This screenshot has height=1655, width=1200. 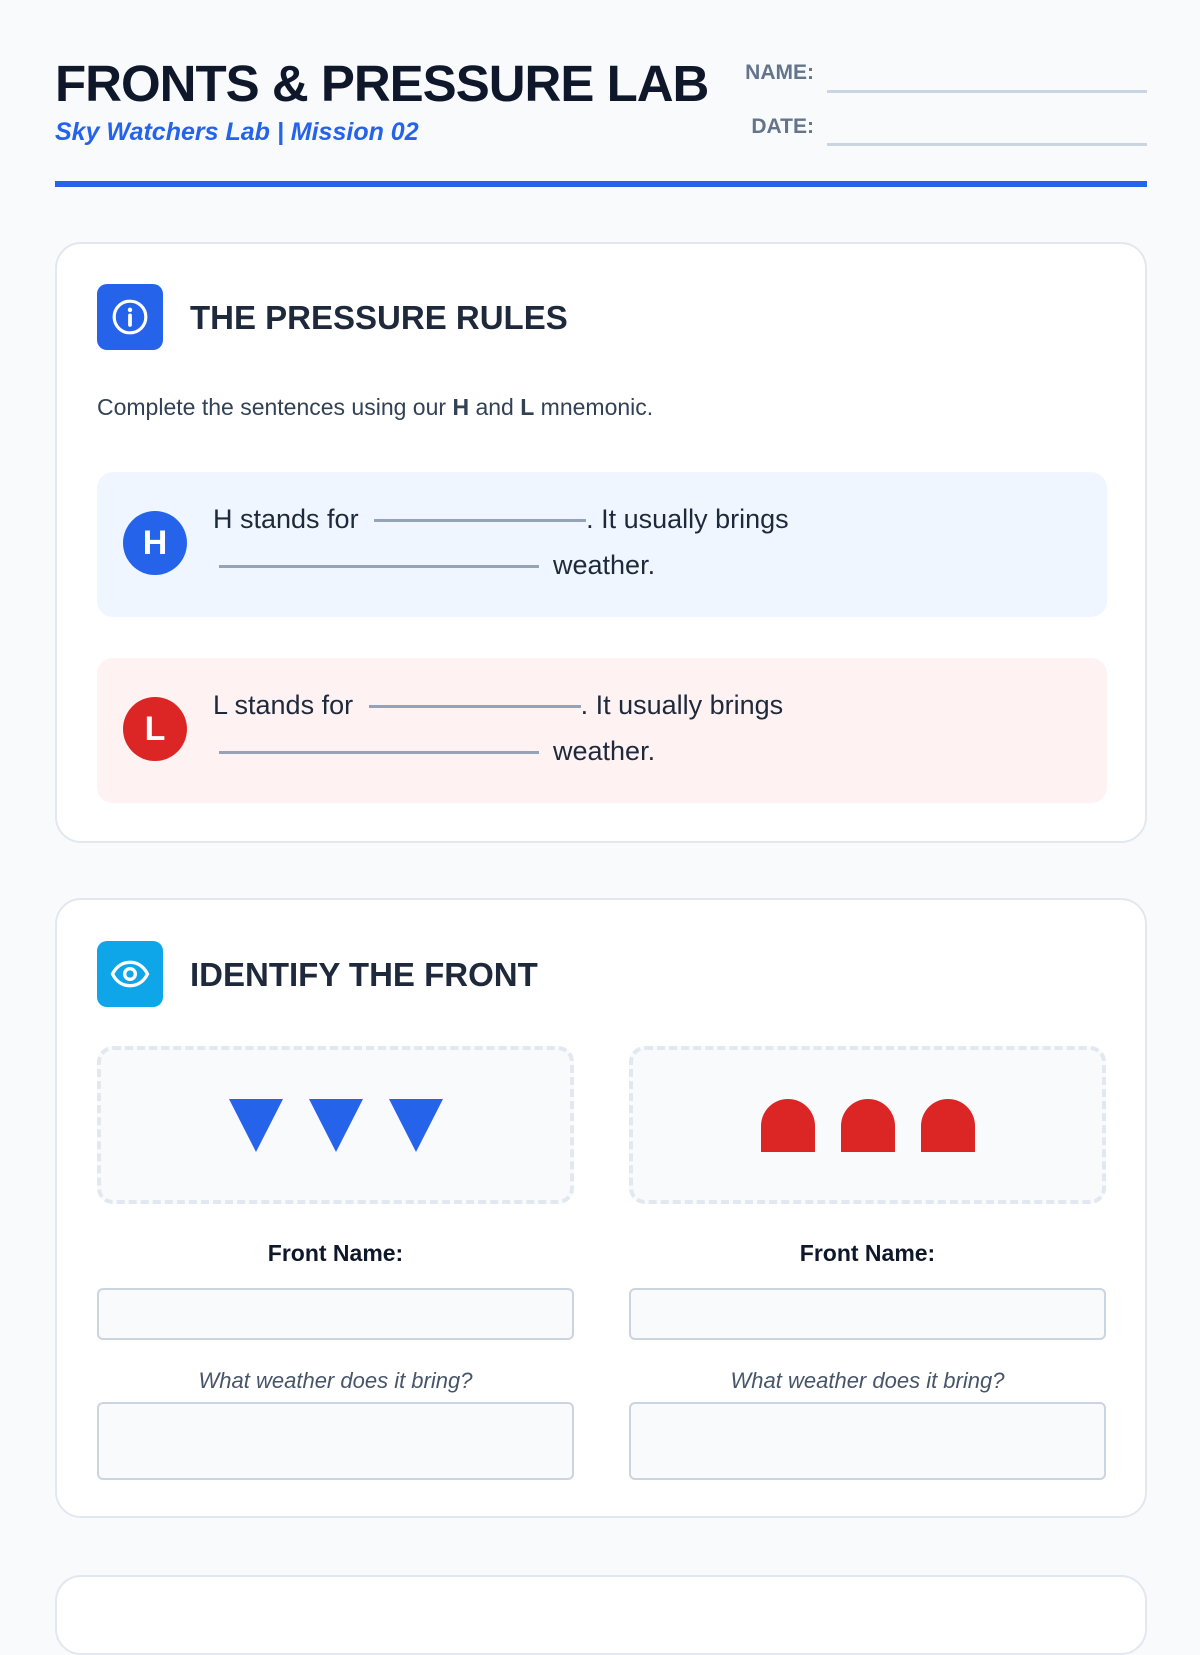 I want to click on instruction-h: H, so click(x=461, y=407).